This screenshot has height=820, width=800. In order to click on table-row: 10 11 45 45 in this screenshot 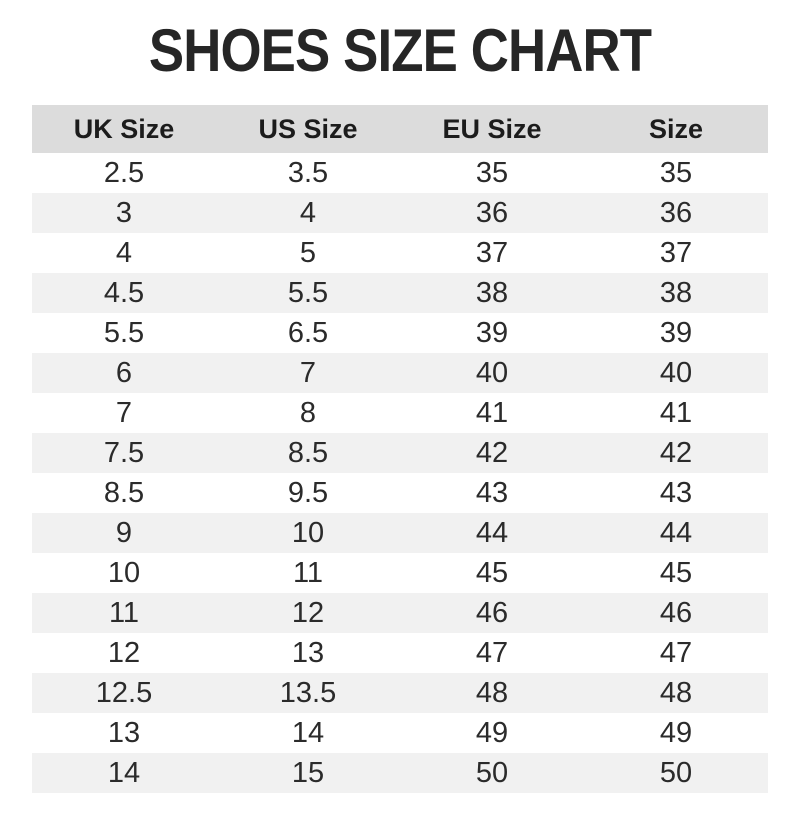, I will do `click(400, 573)`.